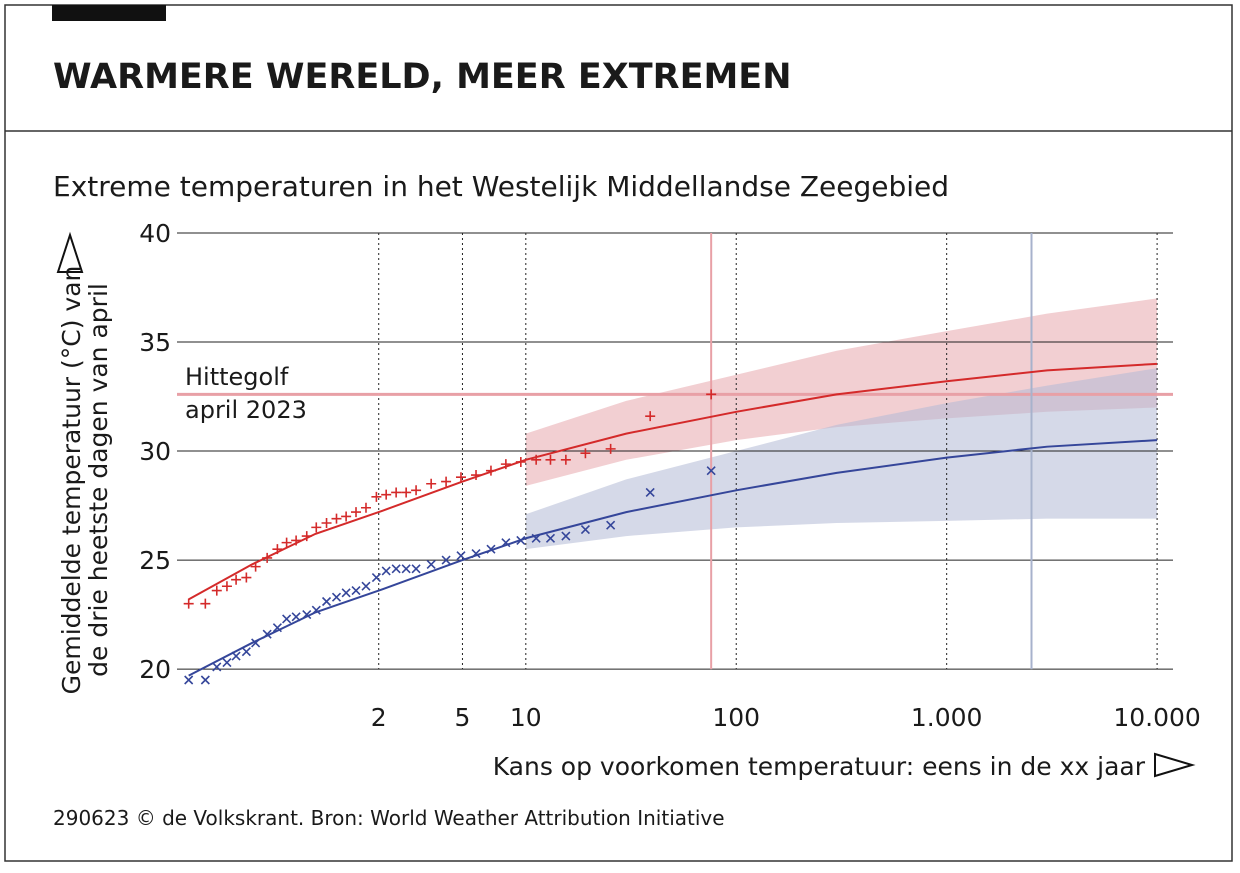 This screenshot has height=873, width=1240. What do you see at coordinates (155, 669) in the screenshot?
I see `y-tick-label: 20` at bounding box center [155, 669].